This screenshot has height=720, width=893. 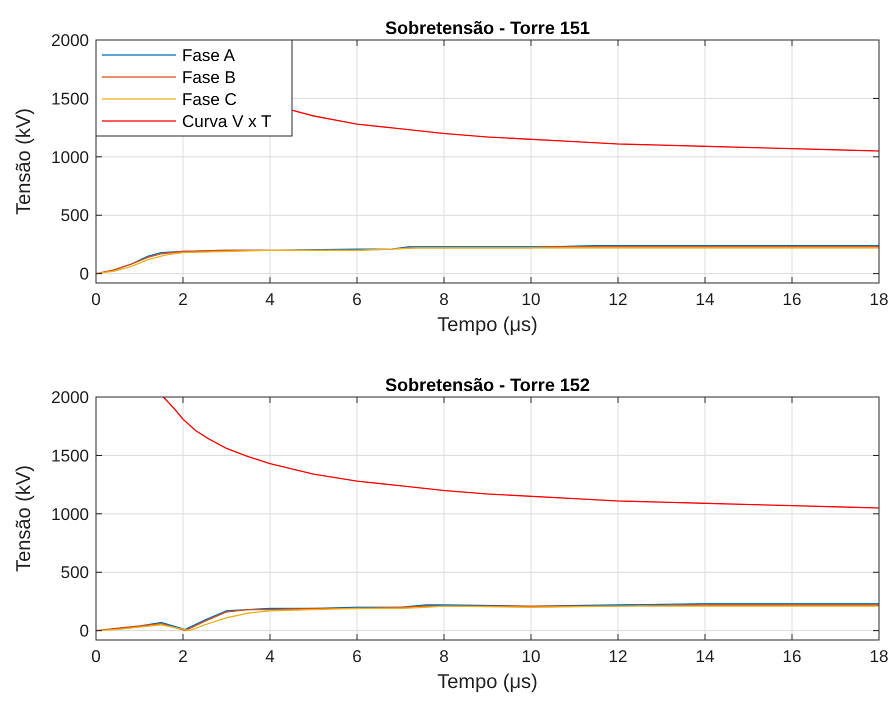 I want to click on chart-title: Sobretensão - Torre 151, so click(x=487, y=28).